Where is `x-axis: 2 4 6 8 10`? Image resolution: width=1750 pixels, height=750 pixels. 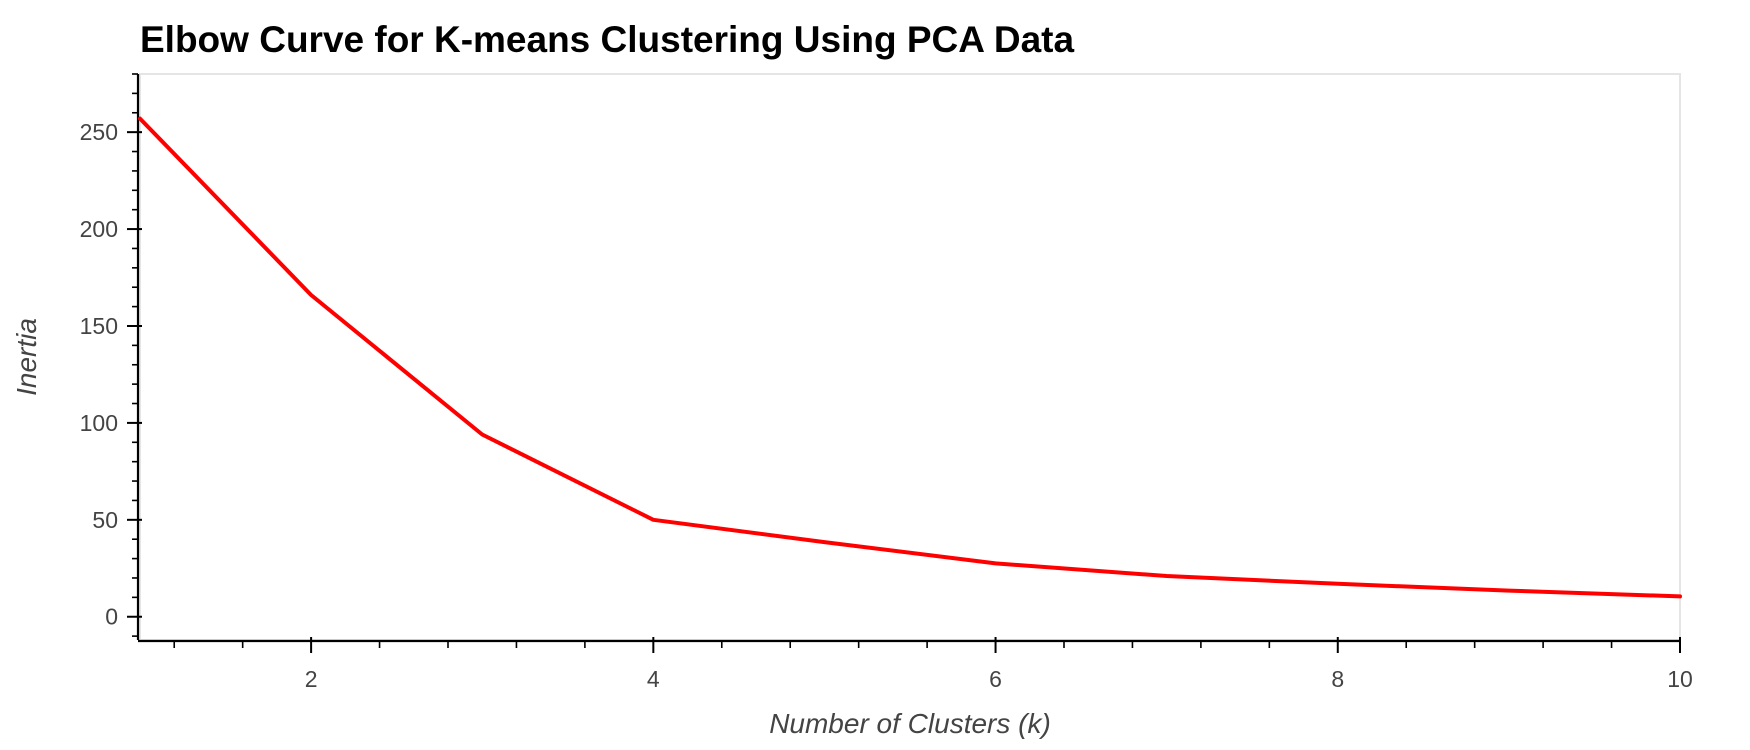
x-axis: 2 4 6 8 10 is located at coordinates (915, 664).